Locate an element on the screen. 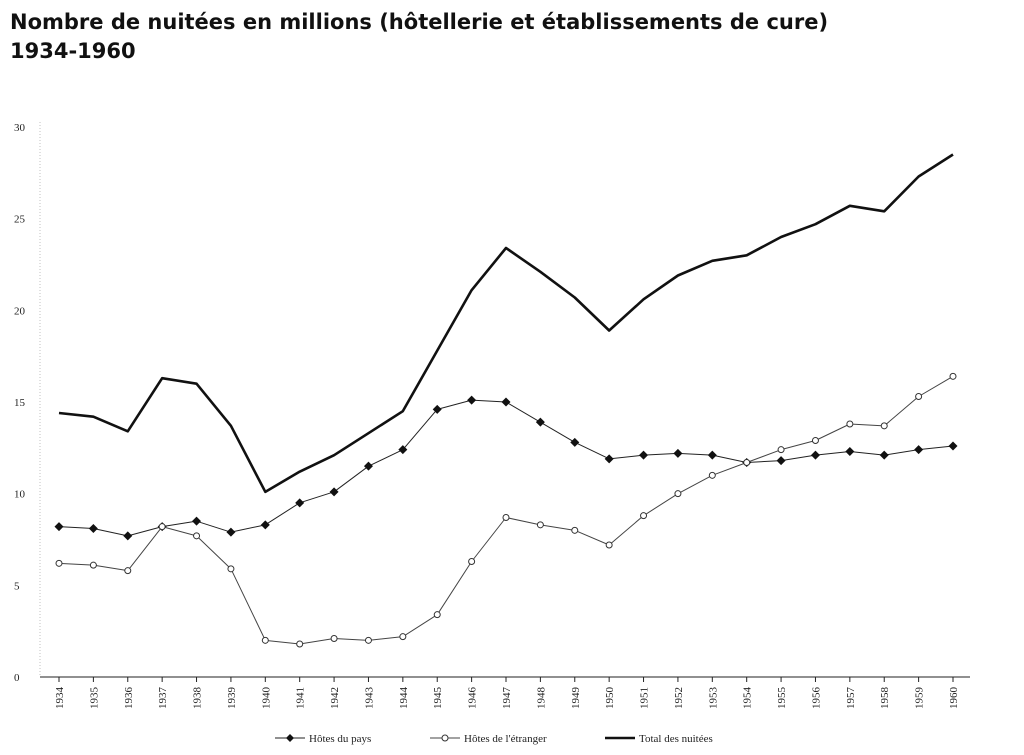 The image size is (1024, 755). y-tick-label: 20 is located at coordinates (20, 311).